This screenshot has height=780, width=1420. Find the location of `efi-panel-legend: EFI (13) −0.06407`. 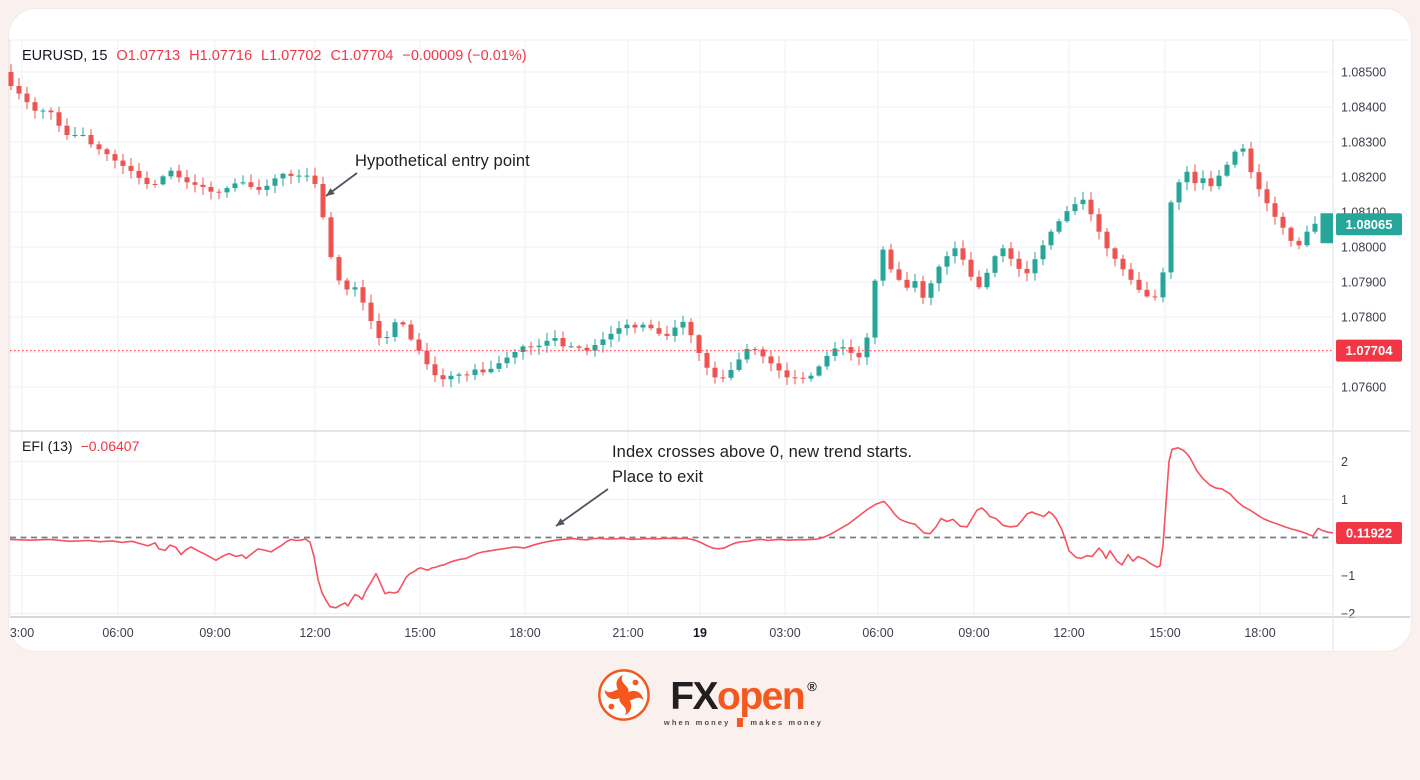

efi-panel-legend: EFI (13) −0.06407 is located at coordinates (80, 446).